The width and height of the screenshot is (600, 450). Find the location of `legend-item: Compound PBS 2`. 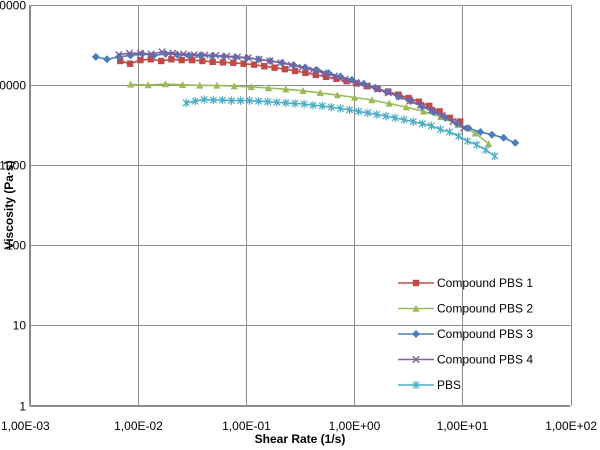

legend-item: Compound PBS 2 is located at coordinates (465, 309).